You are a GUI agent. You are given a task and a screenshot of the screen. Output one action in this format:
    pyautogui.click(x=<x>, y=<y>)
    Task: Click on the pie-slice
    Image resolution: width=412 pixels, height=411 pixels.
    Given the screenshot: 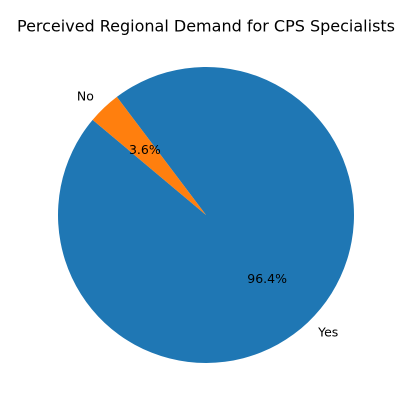 What is the action you would take?
    pyautogui.click(x=149, y=155)
    